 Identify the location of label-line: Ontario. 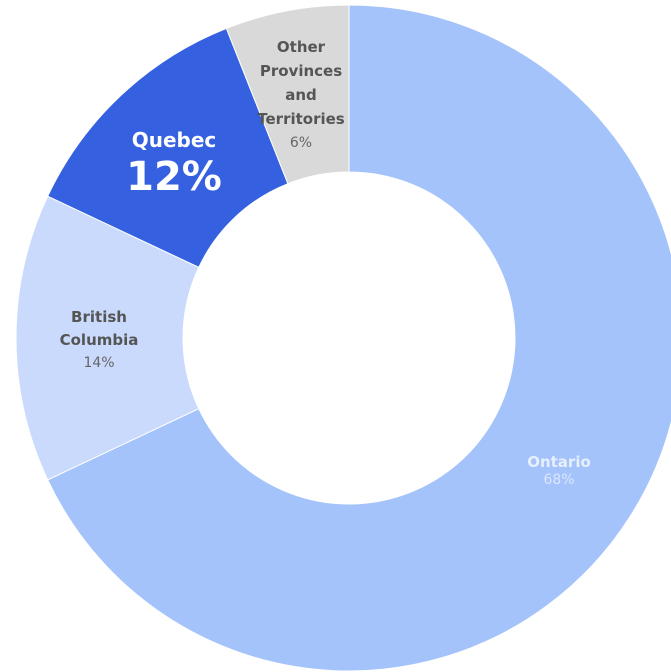
(559, 462).